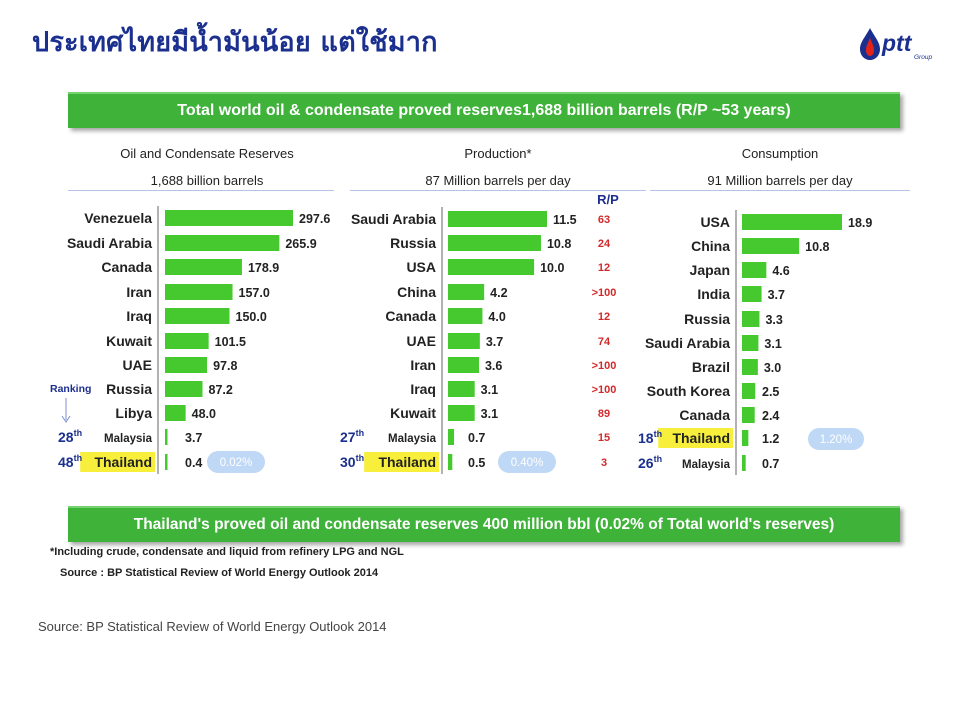 The height and width of the screenshot is (720, 960). I want to click on production-divider, so click(498, 190).